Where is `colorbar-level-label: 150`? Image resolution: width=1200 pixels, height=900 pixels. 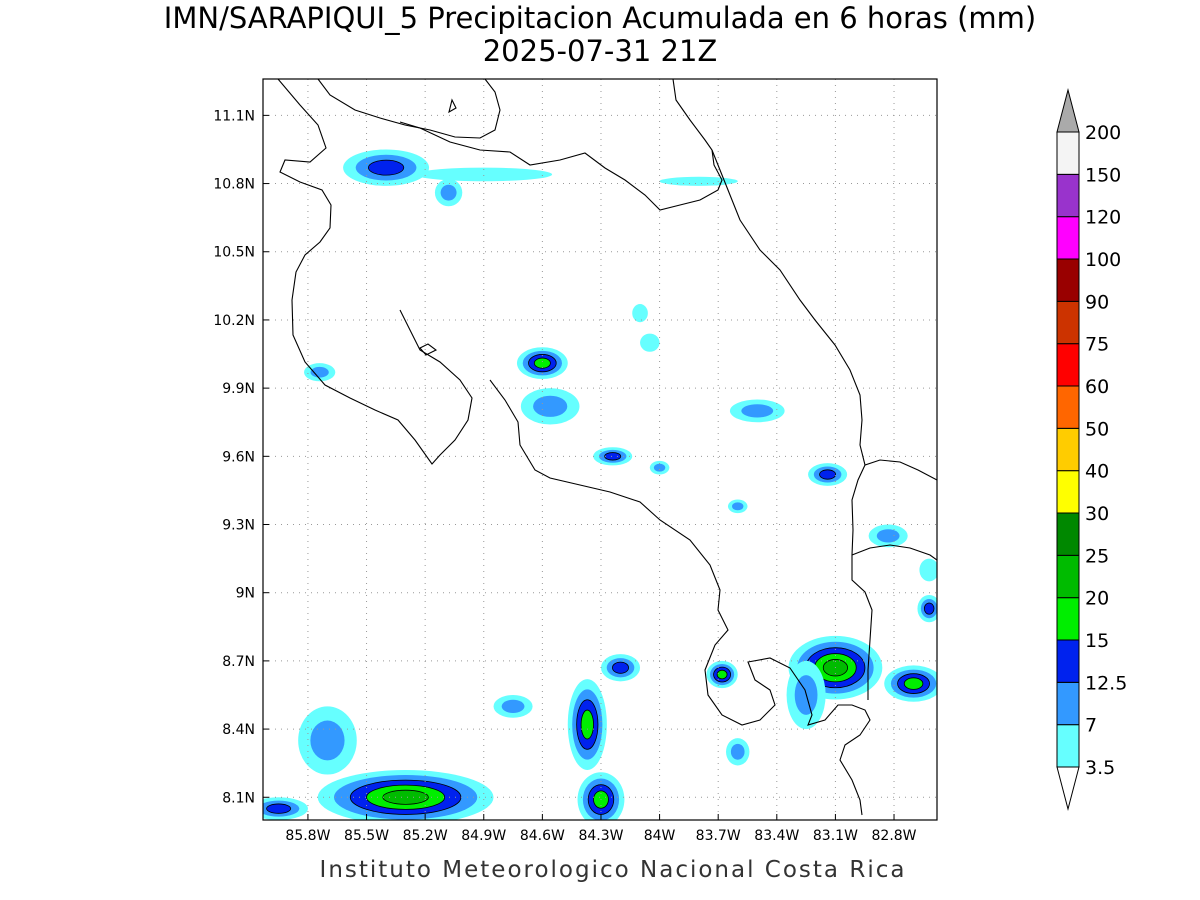
colorbar-level-label: 150 is located at coordinates (1103, 175).